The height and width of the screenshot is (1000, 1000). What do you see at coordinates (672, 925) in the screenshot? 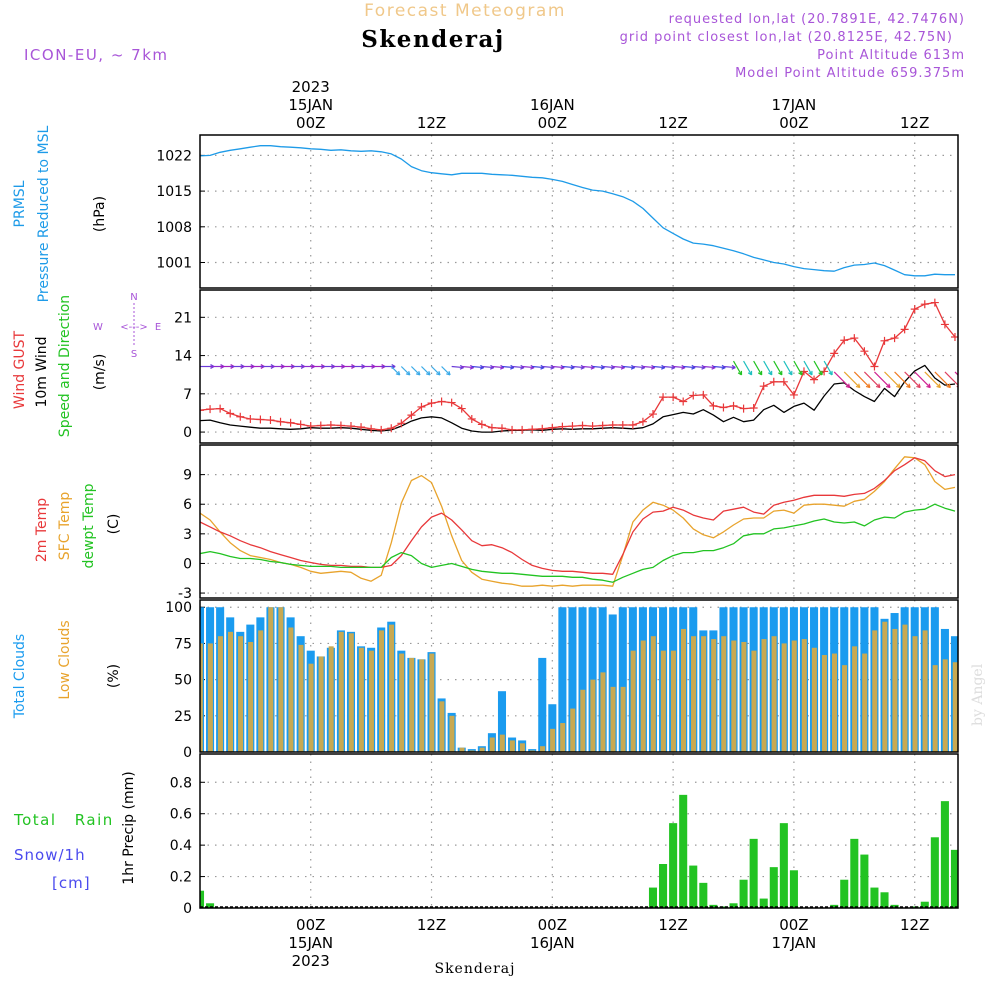
I see `bottom-tick-label: 12Z` at bounding box center [672, 925].